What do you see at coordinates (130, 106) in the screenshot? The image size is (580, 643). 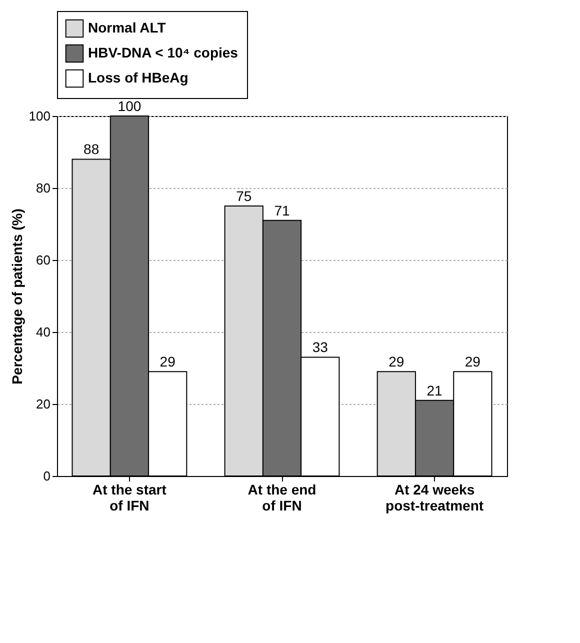 I see `data-label: 100` at bounding box center [130, 106].